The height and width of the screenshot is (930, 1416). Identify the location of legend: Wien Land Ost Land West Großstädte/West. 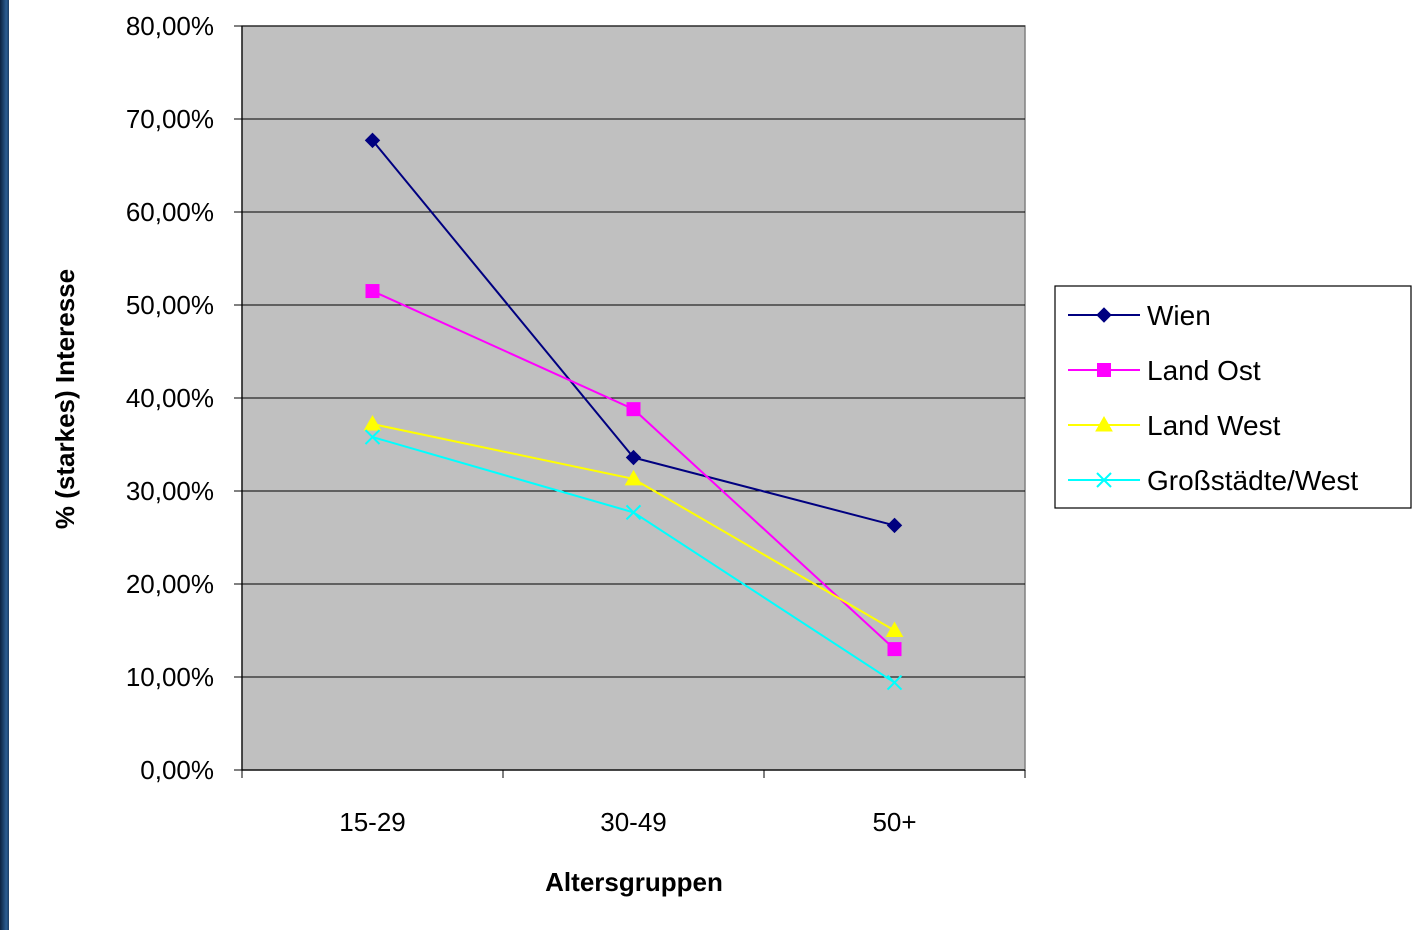
(1233, 397).